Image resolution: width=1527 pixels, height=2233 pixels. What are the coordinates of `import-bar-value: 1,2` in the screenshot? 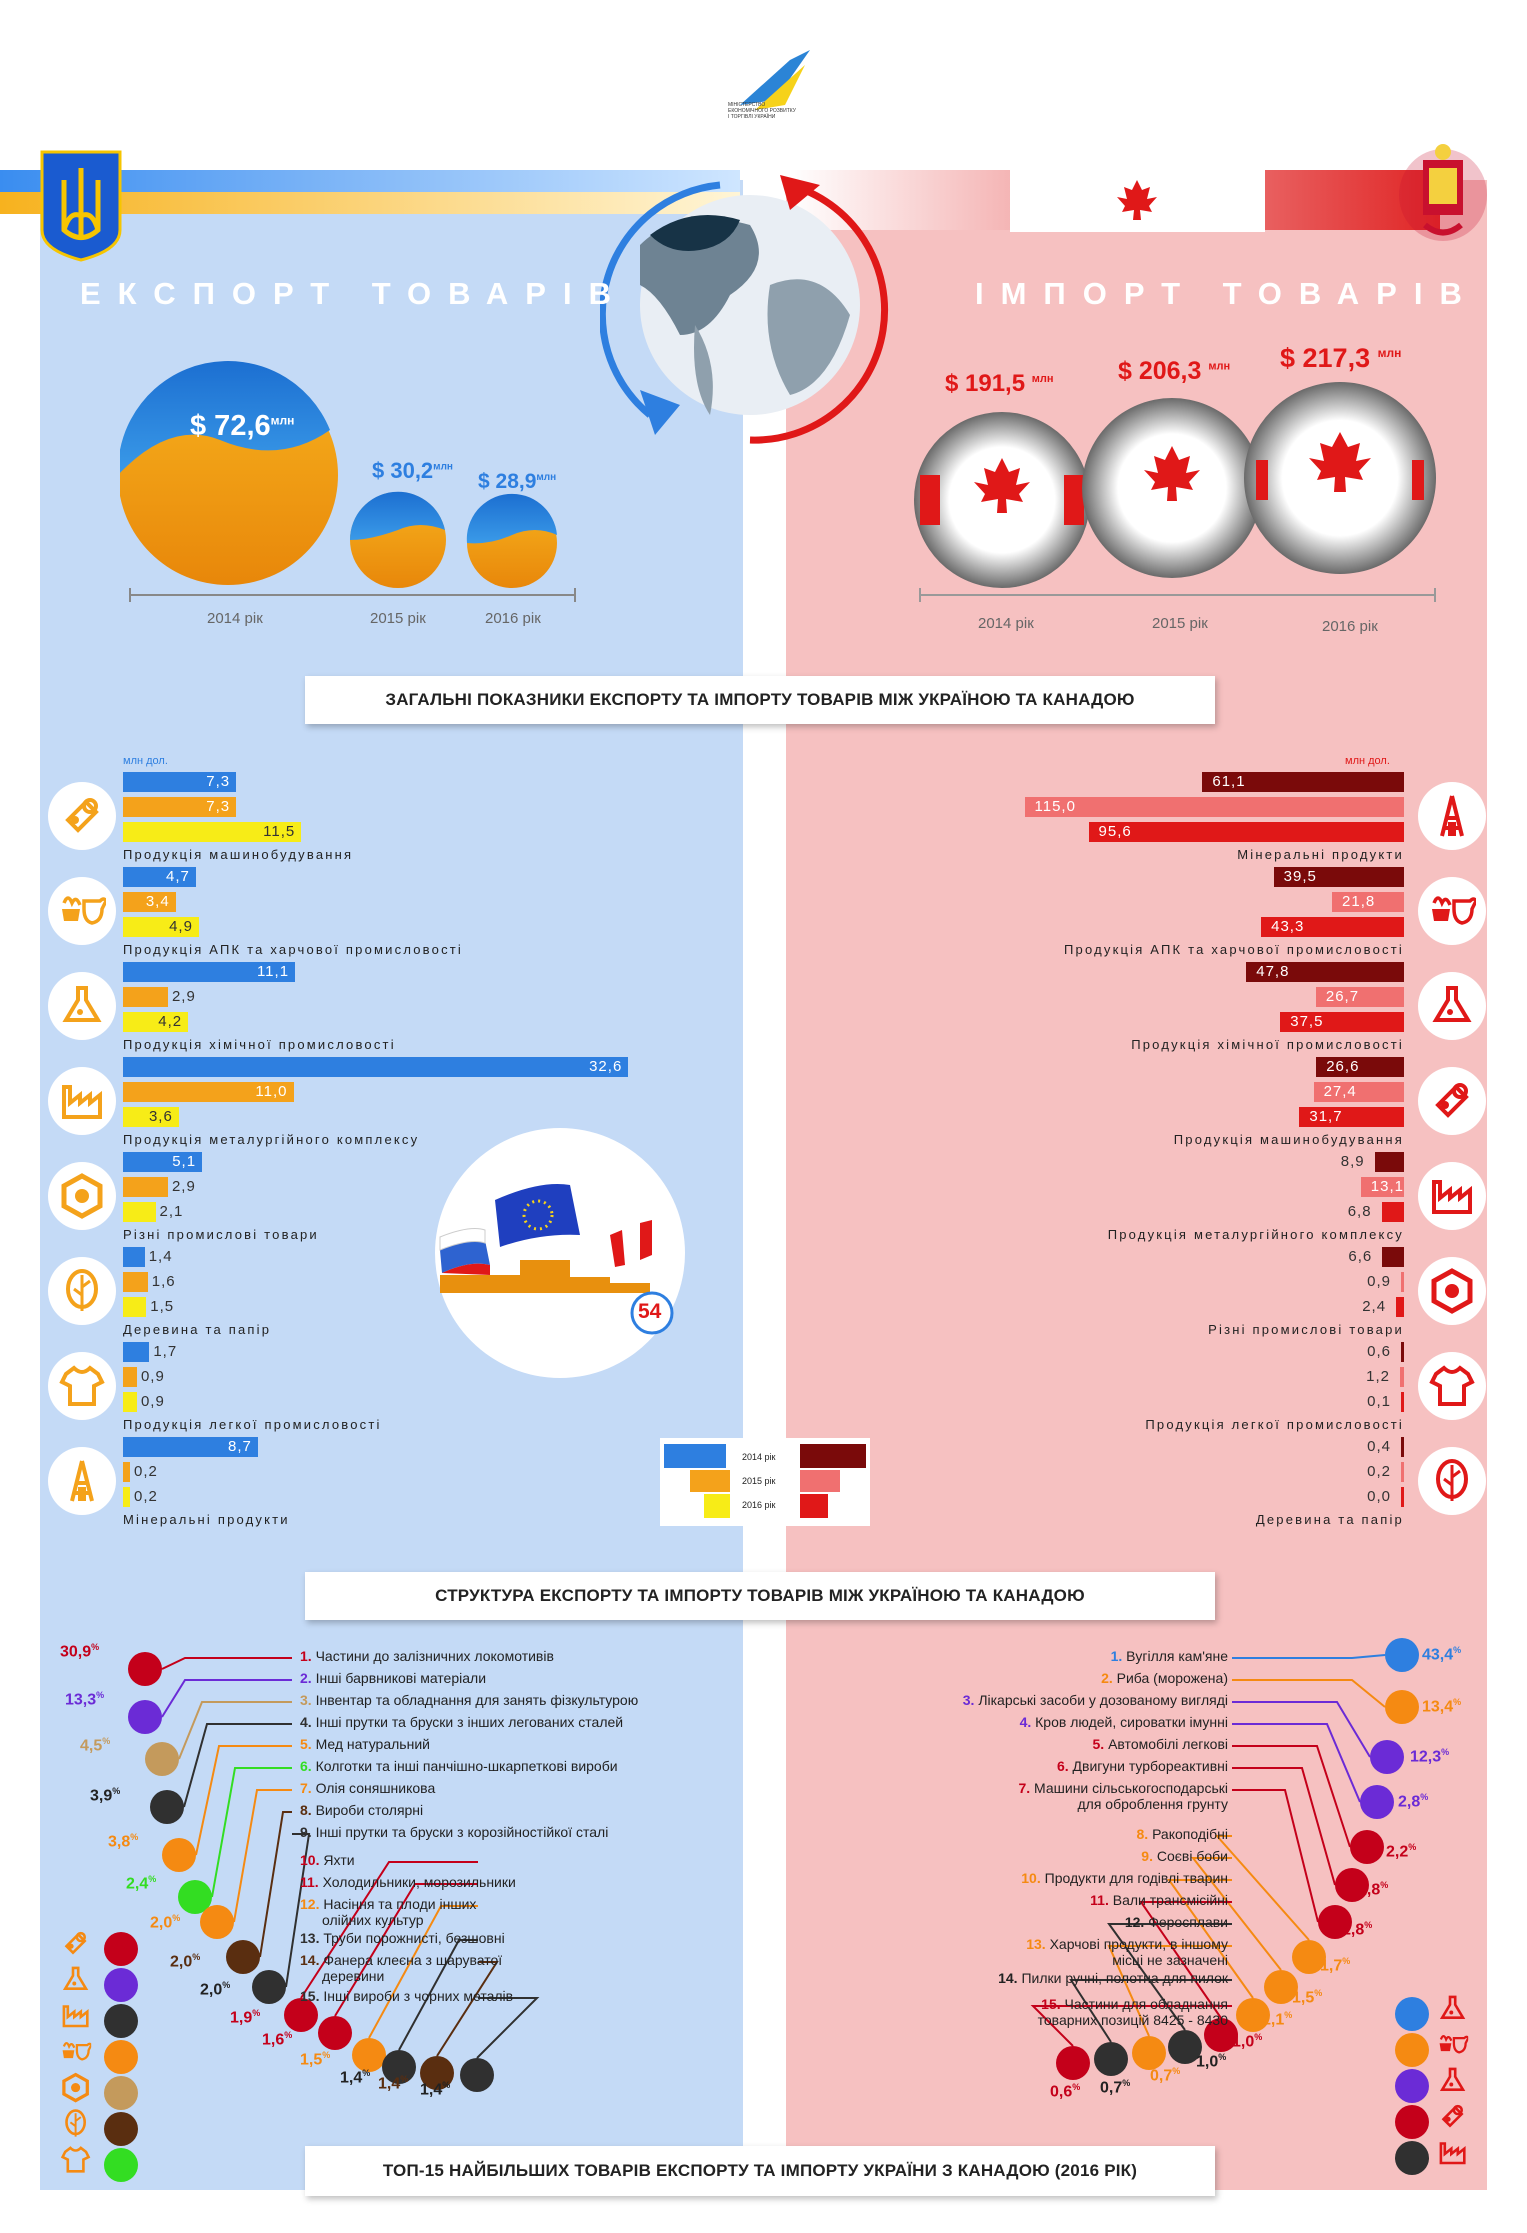 It's located at (1378, 1376).